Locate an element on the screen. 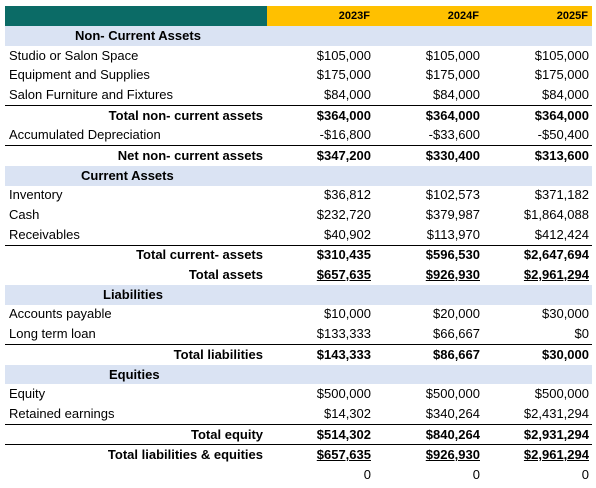 Image resolution: width=596 pixels, height=488 pixels. check-2023: 0 is located at coordinates (367, 474).